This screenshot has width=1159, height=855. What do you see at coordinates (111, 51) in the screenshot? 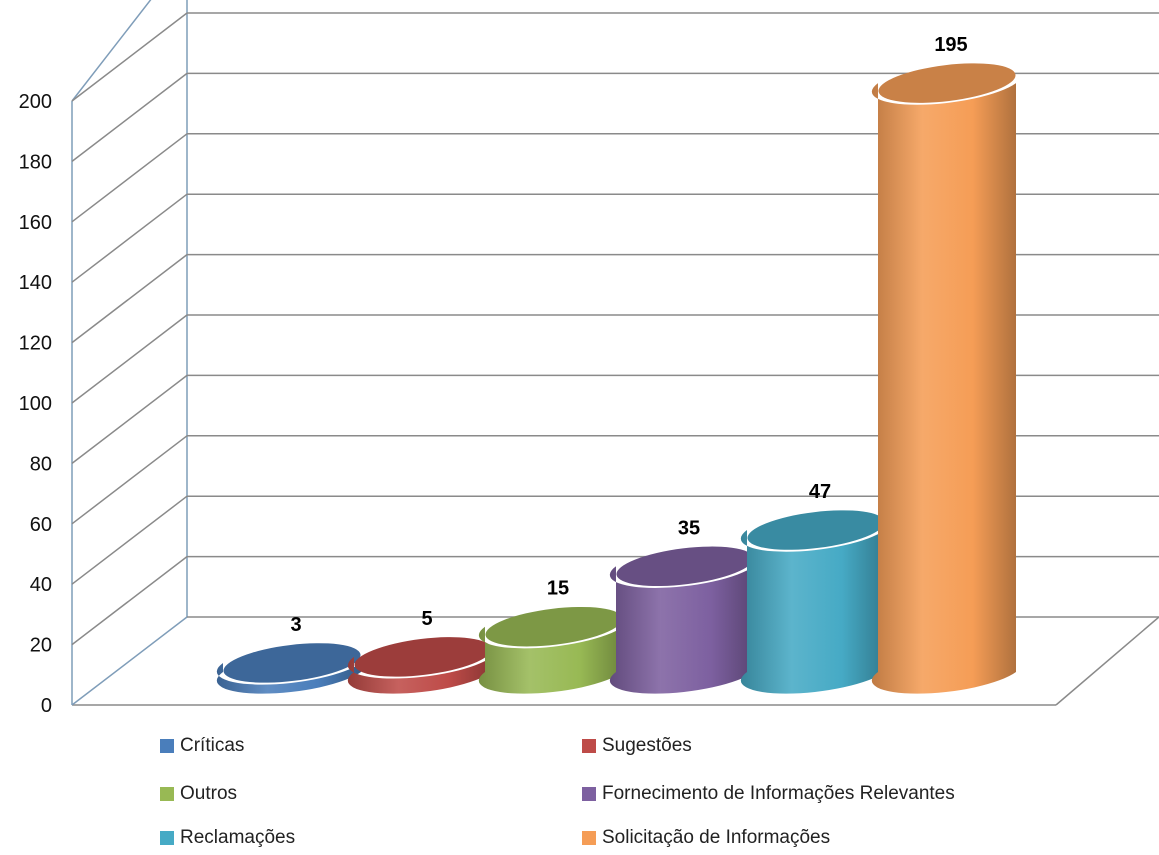
I see `side-wall-top-edge` at bounding box center [111, 51].